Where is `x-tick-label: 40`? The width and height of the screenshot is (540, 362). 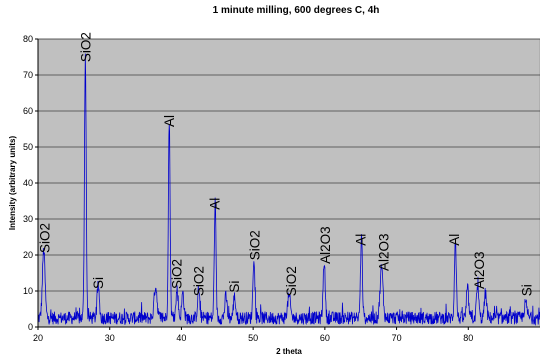
x-tick-label: 40 is located at coordinates (181, 338).